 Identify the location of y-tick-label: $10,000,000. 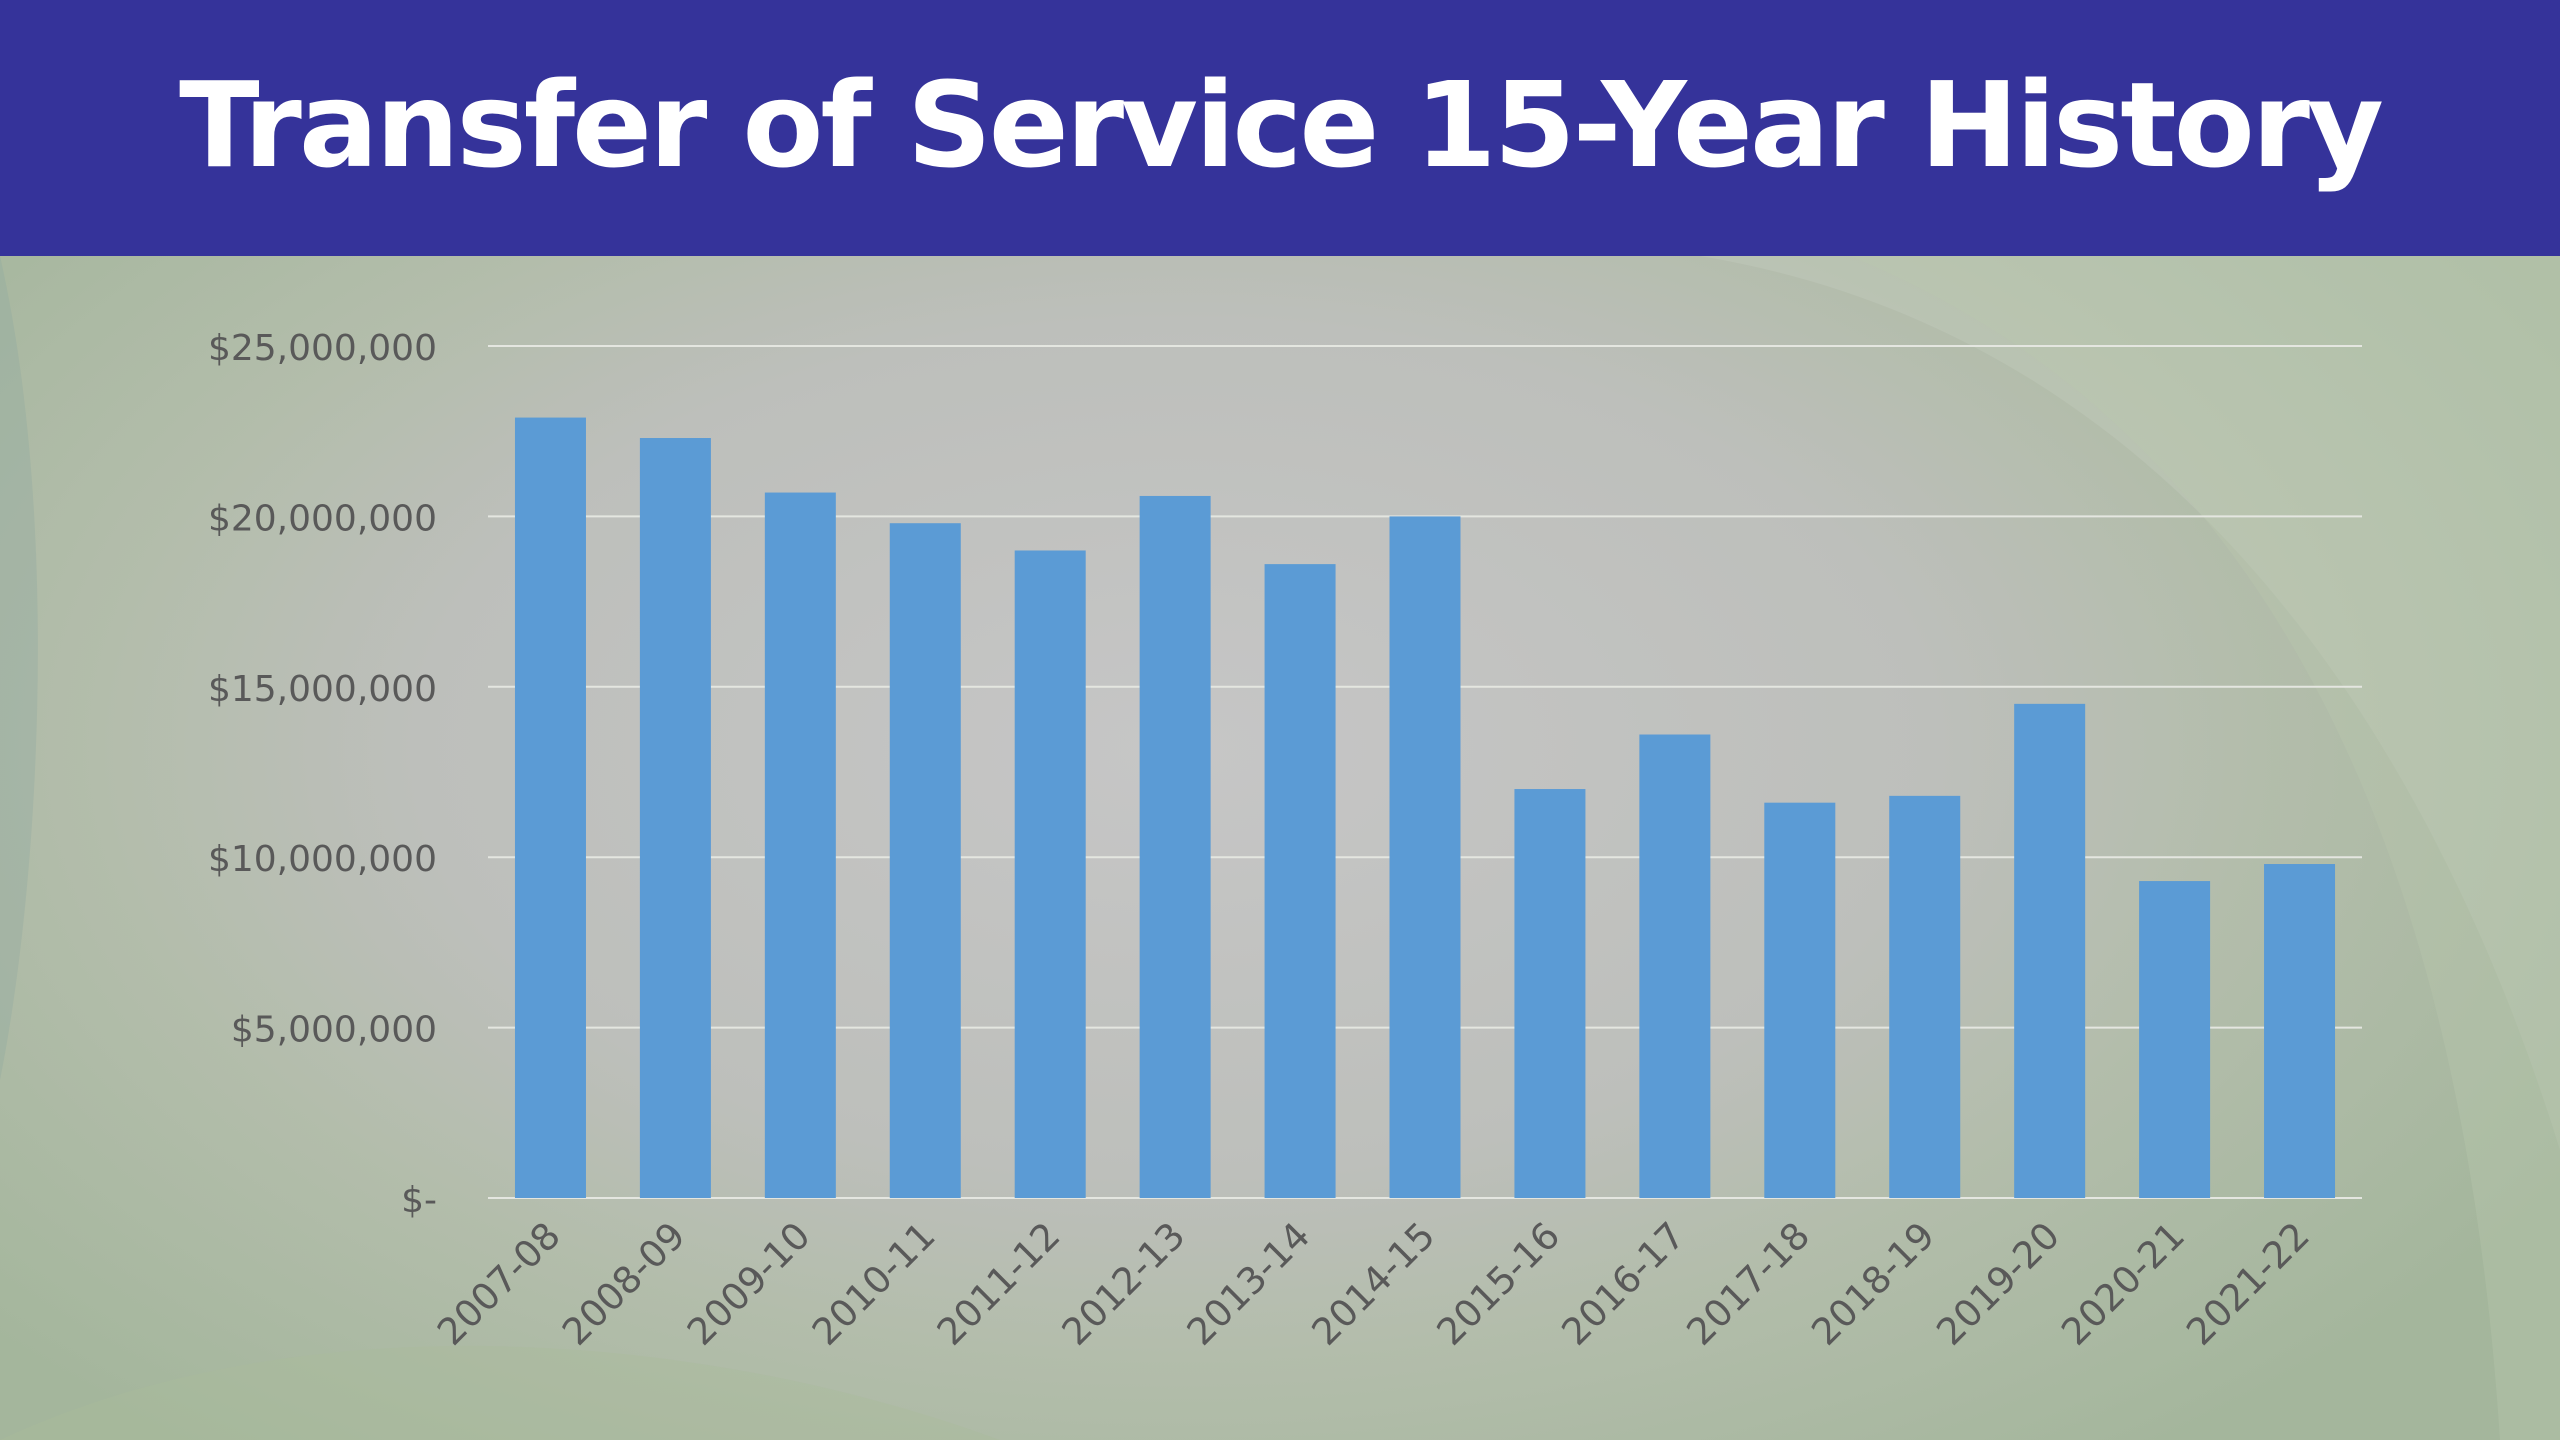
(322, 859).